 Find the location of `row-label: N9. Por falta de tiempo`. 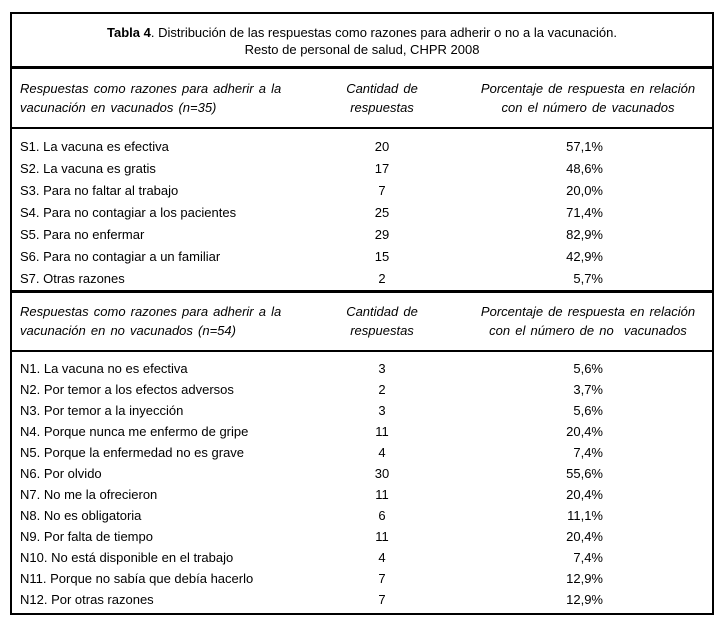

row-label: N9. Por falta de tiempo is located at coordinates (86, 536).